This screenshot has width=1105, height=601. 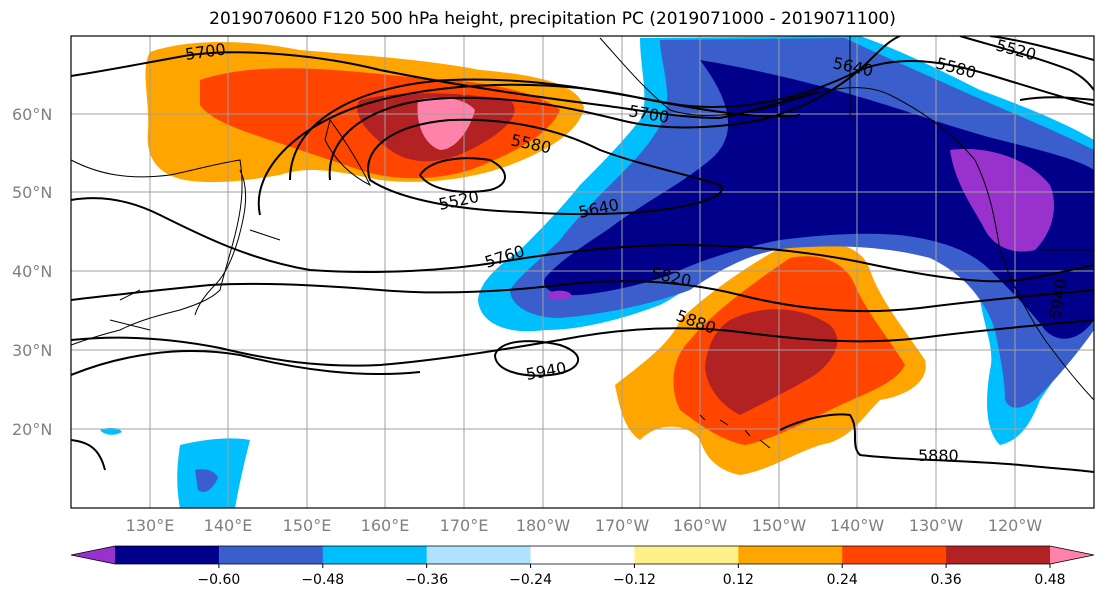 I want to click on lon-label-150w: 150°W, so click(x=779, y=525).